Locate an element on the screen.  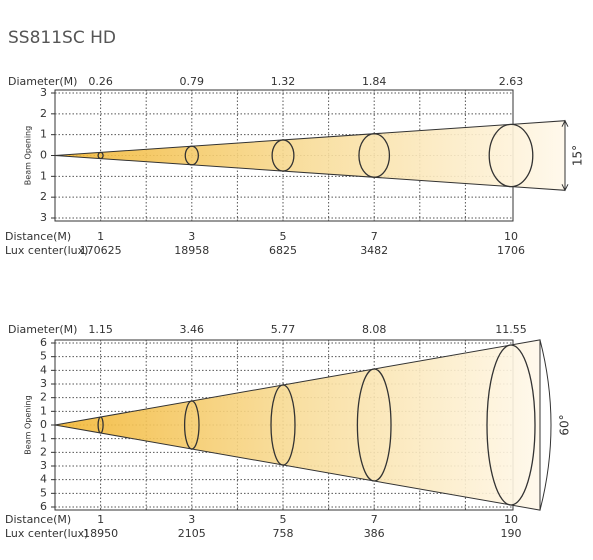
diameter-value: 2.63 is located at coordinates (511, 81).